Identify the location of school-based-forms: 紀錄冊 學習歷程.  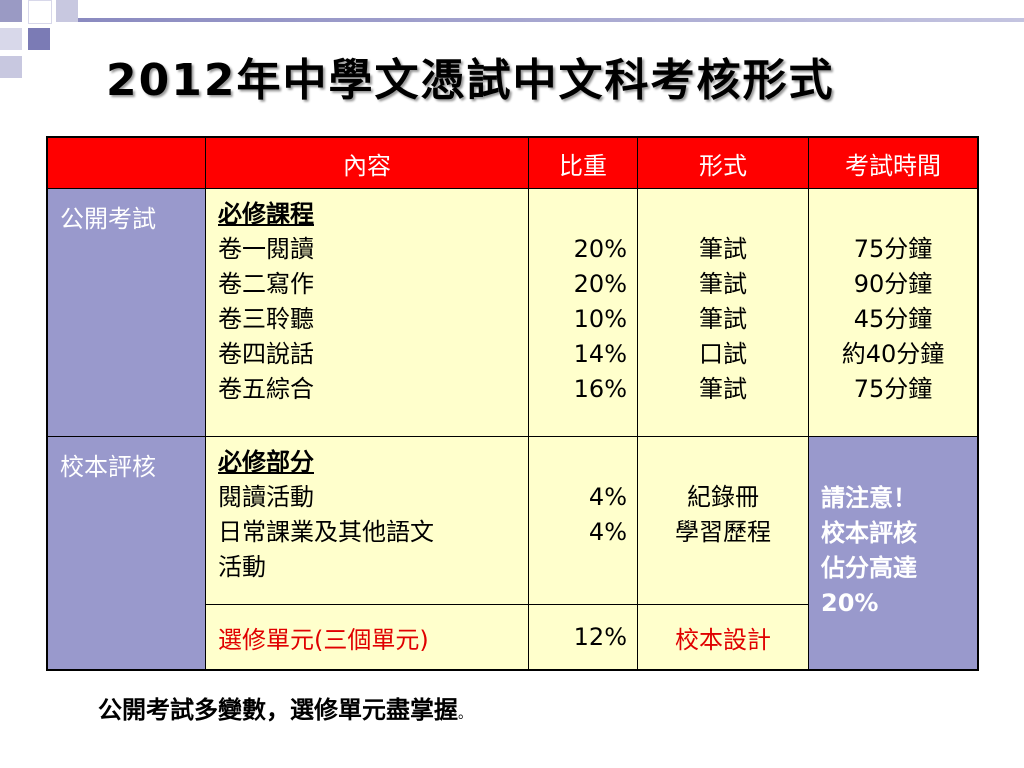
(723, 520).